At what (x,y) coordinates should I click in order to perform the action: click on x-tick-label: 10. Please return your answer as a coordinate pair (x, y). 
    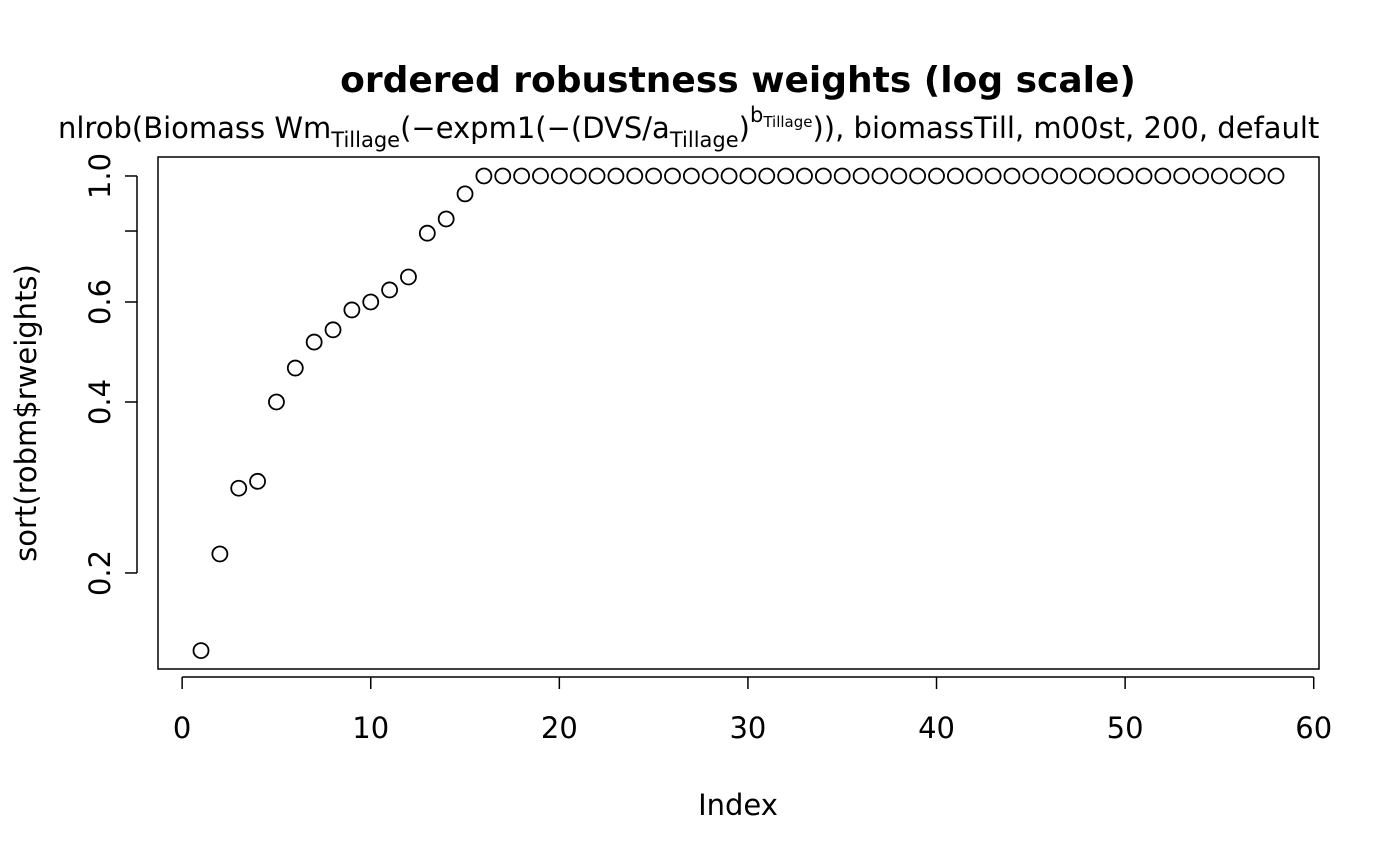
    Looking at the image, I should click on (370, 728).